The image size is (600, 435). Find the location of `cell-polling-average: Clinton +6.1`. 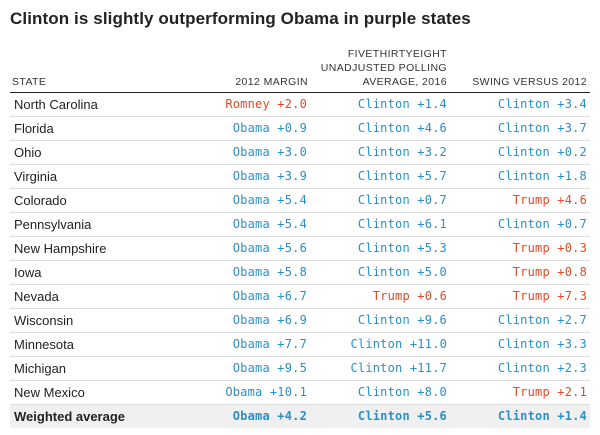

cell-polling-average: Clinton +6.1 is located at coordinates (380, 224).